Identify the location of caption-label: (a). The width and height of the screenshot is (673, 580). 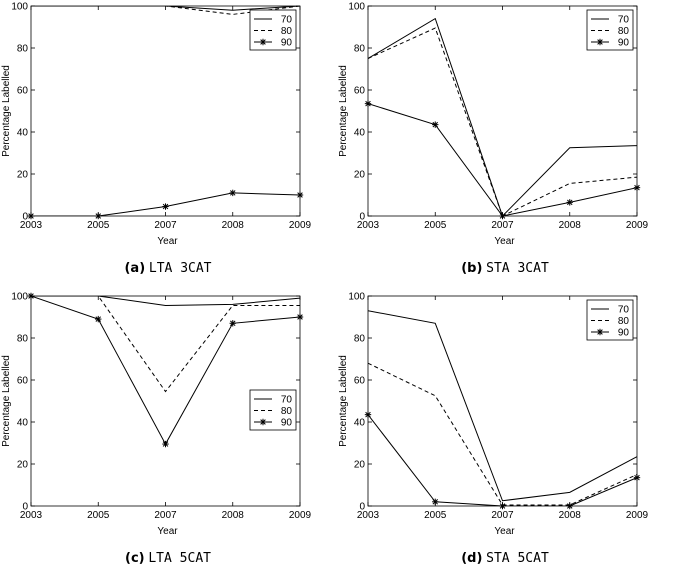
(135, 268).